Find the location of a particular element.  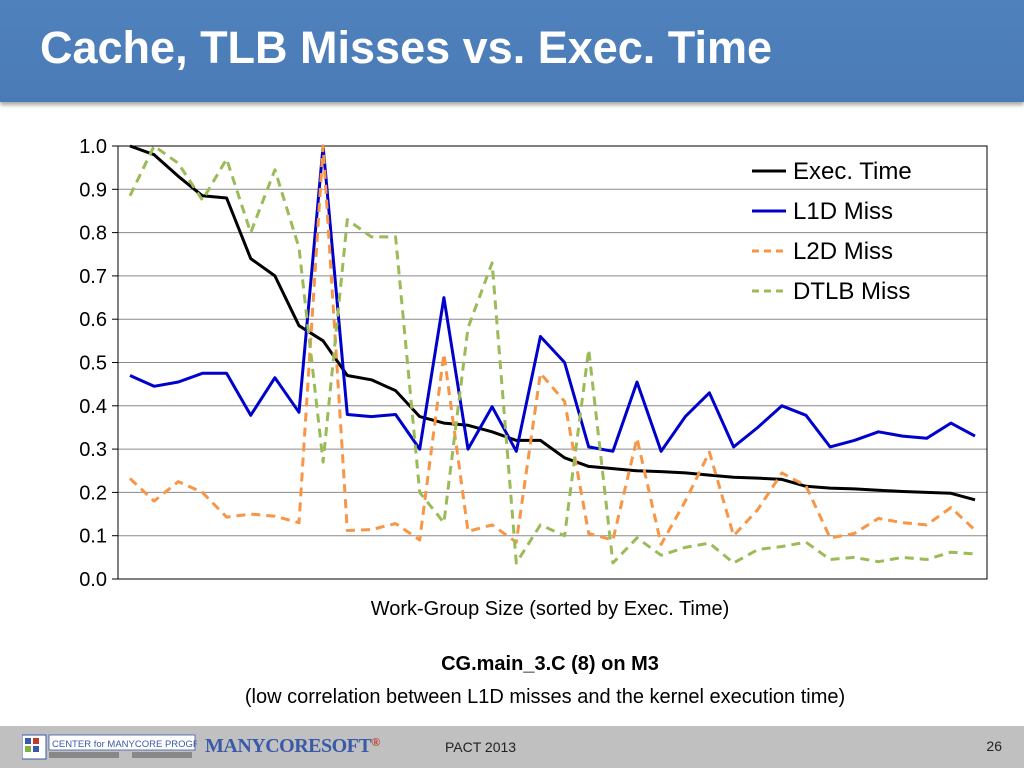

y-tick-label: 1.0 is located at coordinates (93, 147).